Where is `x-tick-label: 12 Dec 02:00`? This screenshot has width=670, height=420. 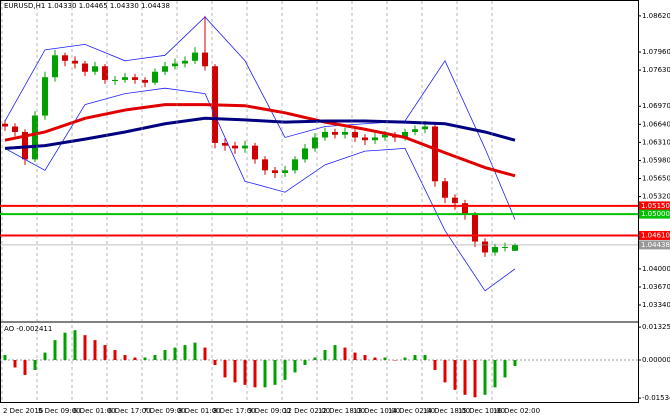 x-tick-label: 12 Dec 02:00 is located at coordinates (306, 411).